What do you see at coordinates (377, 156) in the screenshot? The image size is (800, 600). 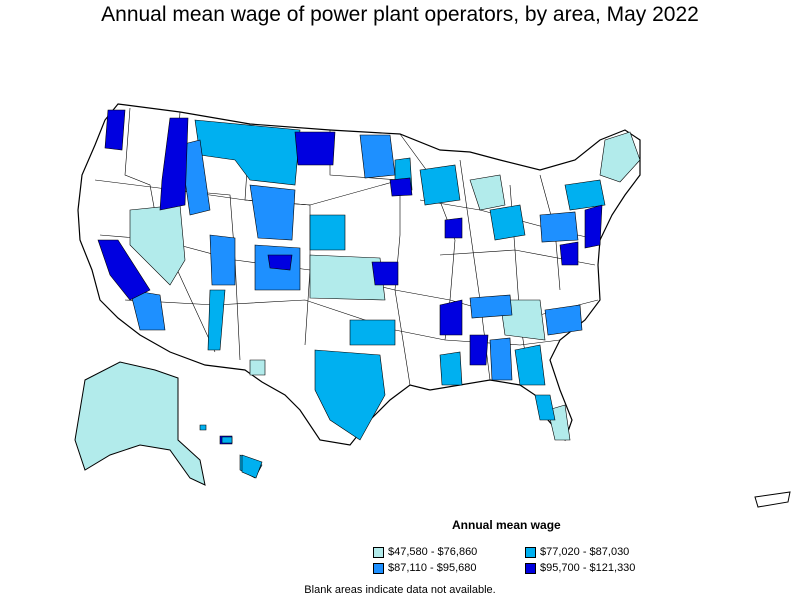 I see `minnesota-region` at bounding box center [377, 156].